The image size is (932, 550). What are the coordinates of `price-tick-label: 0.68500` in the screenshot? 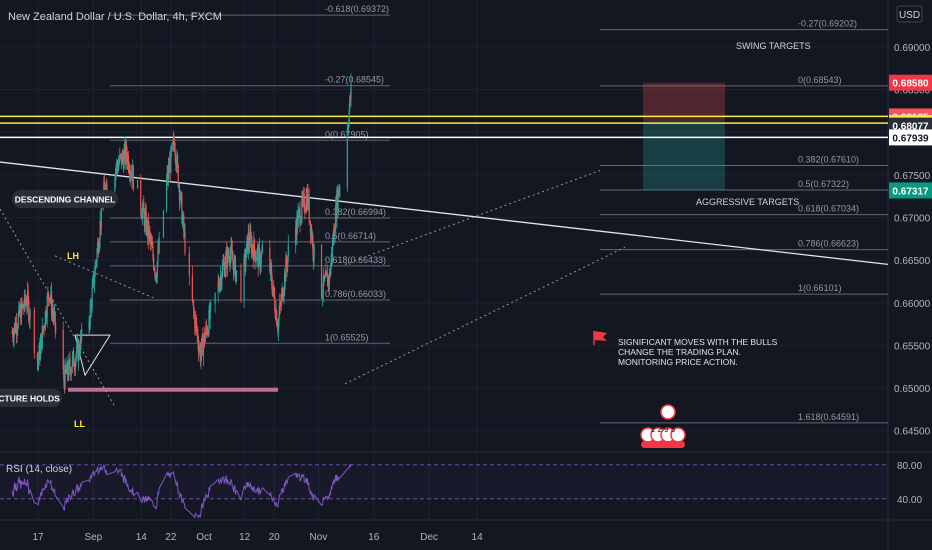 It's located at (912, 91).